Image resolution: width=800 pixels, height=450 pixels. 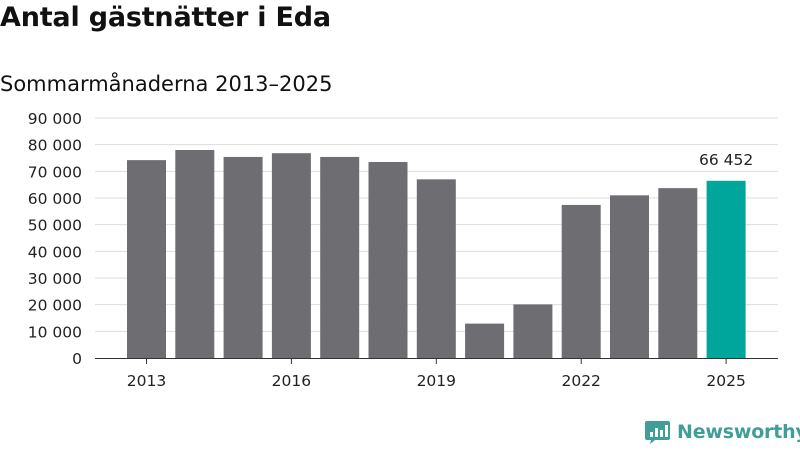 What do you see at coordinates (340, 257) in the screenshot?
I see `bar-2017` at bounding box center [340, 257].